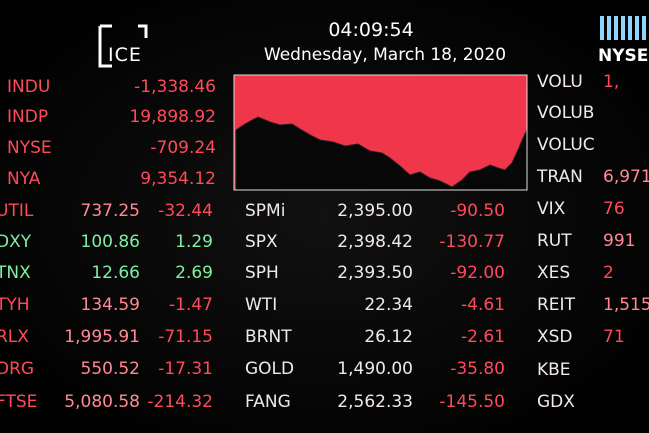 Image resolution: width=649 pixels, height=433 pixels. What do you see at coordinates (185, 337) in the screenshot?
I see `change: -71.15` at bounding box center [185, 337].